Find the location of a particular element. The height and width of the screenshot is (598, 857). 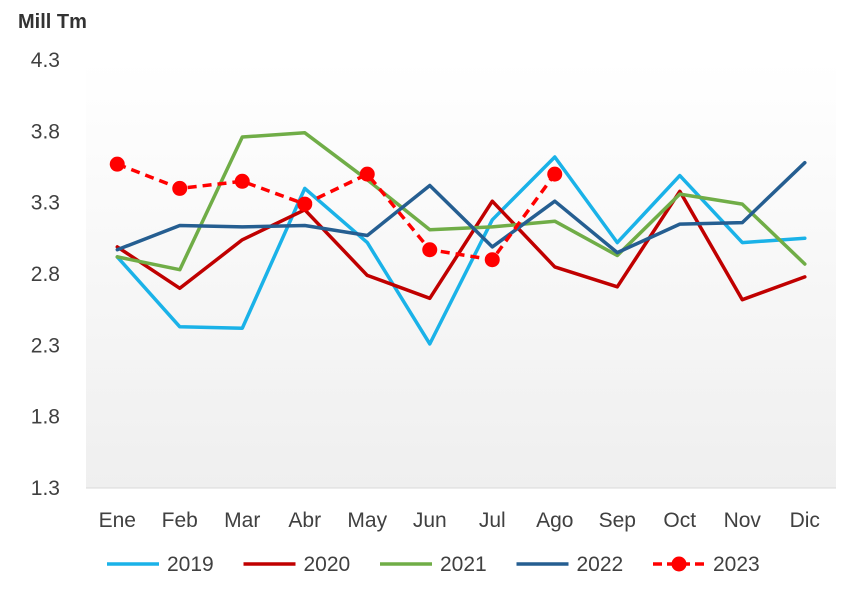

x-tick-label: Feb is located at coordinates (180, 520).